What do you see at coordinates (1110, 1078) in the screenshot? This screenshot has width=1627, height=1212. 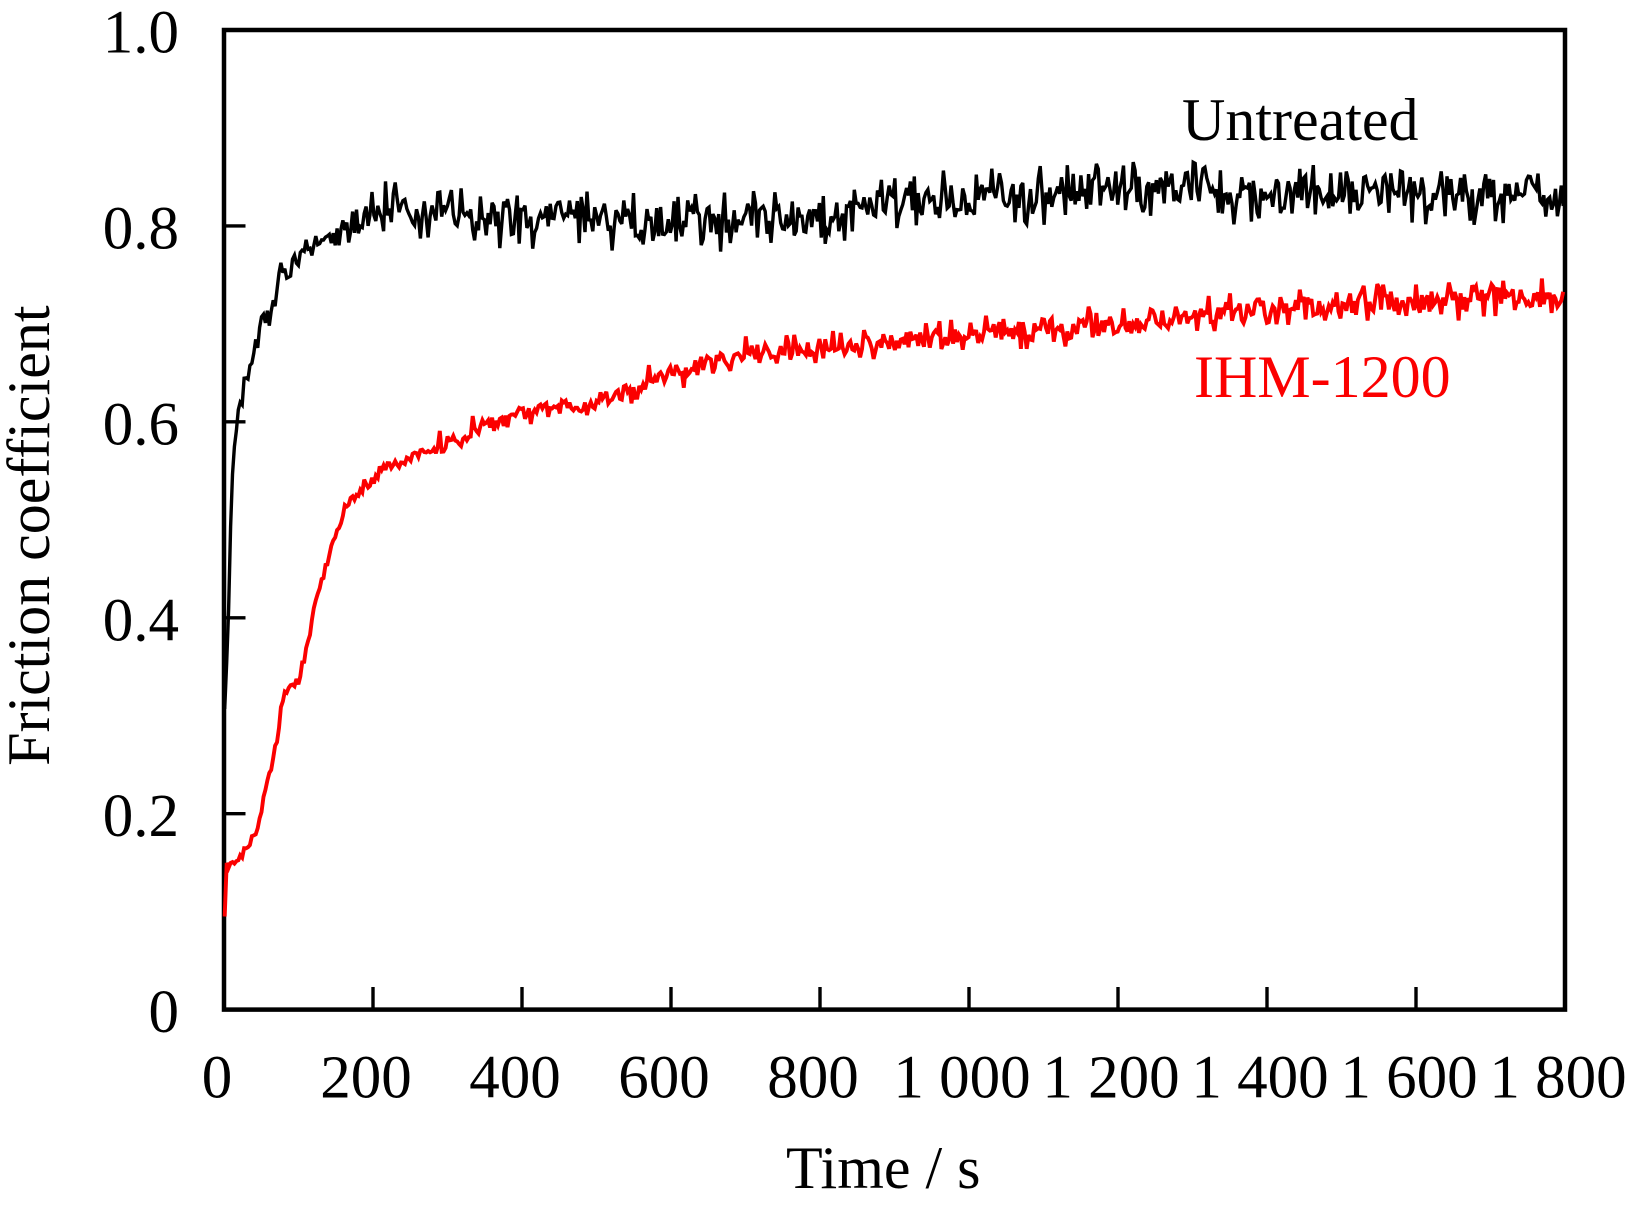 I see `svg-text: 1 200` at bounding box center [1110, 1078].